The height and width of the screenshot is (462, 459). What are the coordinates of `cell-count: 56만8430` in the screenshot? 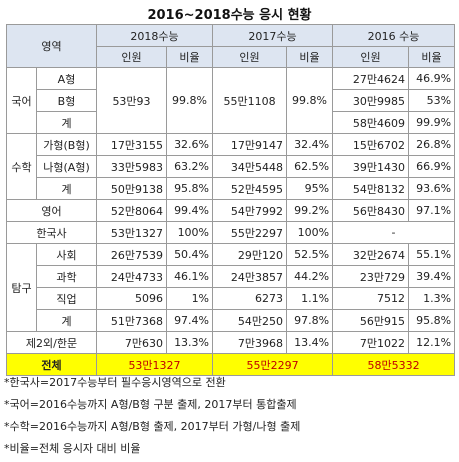 It's located at (371, 210).